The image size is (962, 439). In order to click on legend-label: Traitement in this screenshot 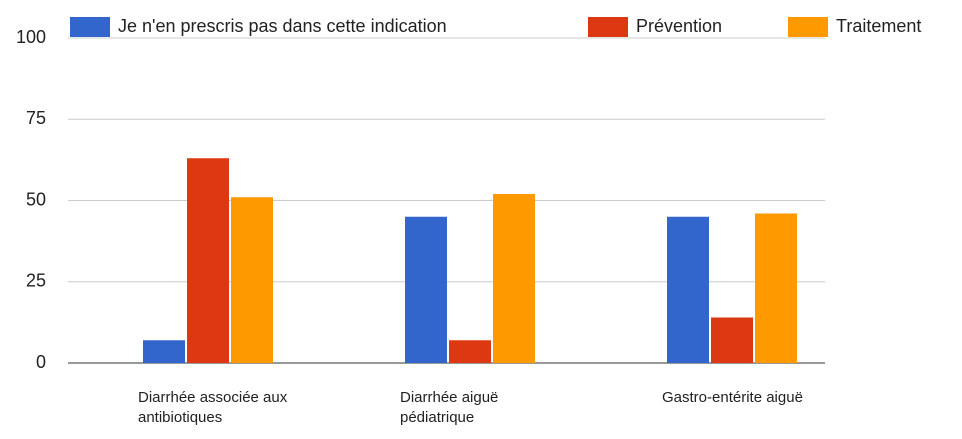, I will do `click(878, 26)`.